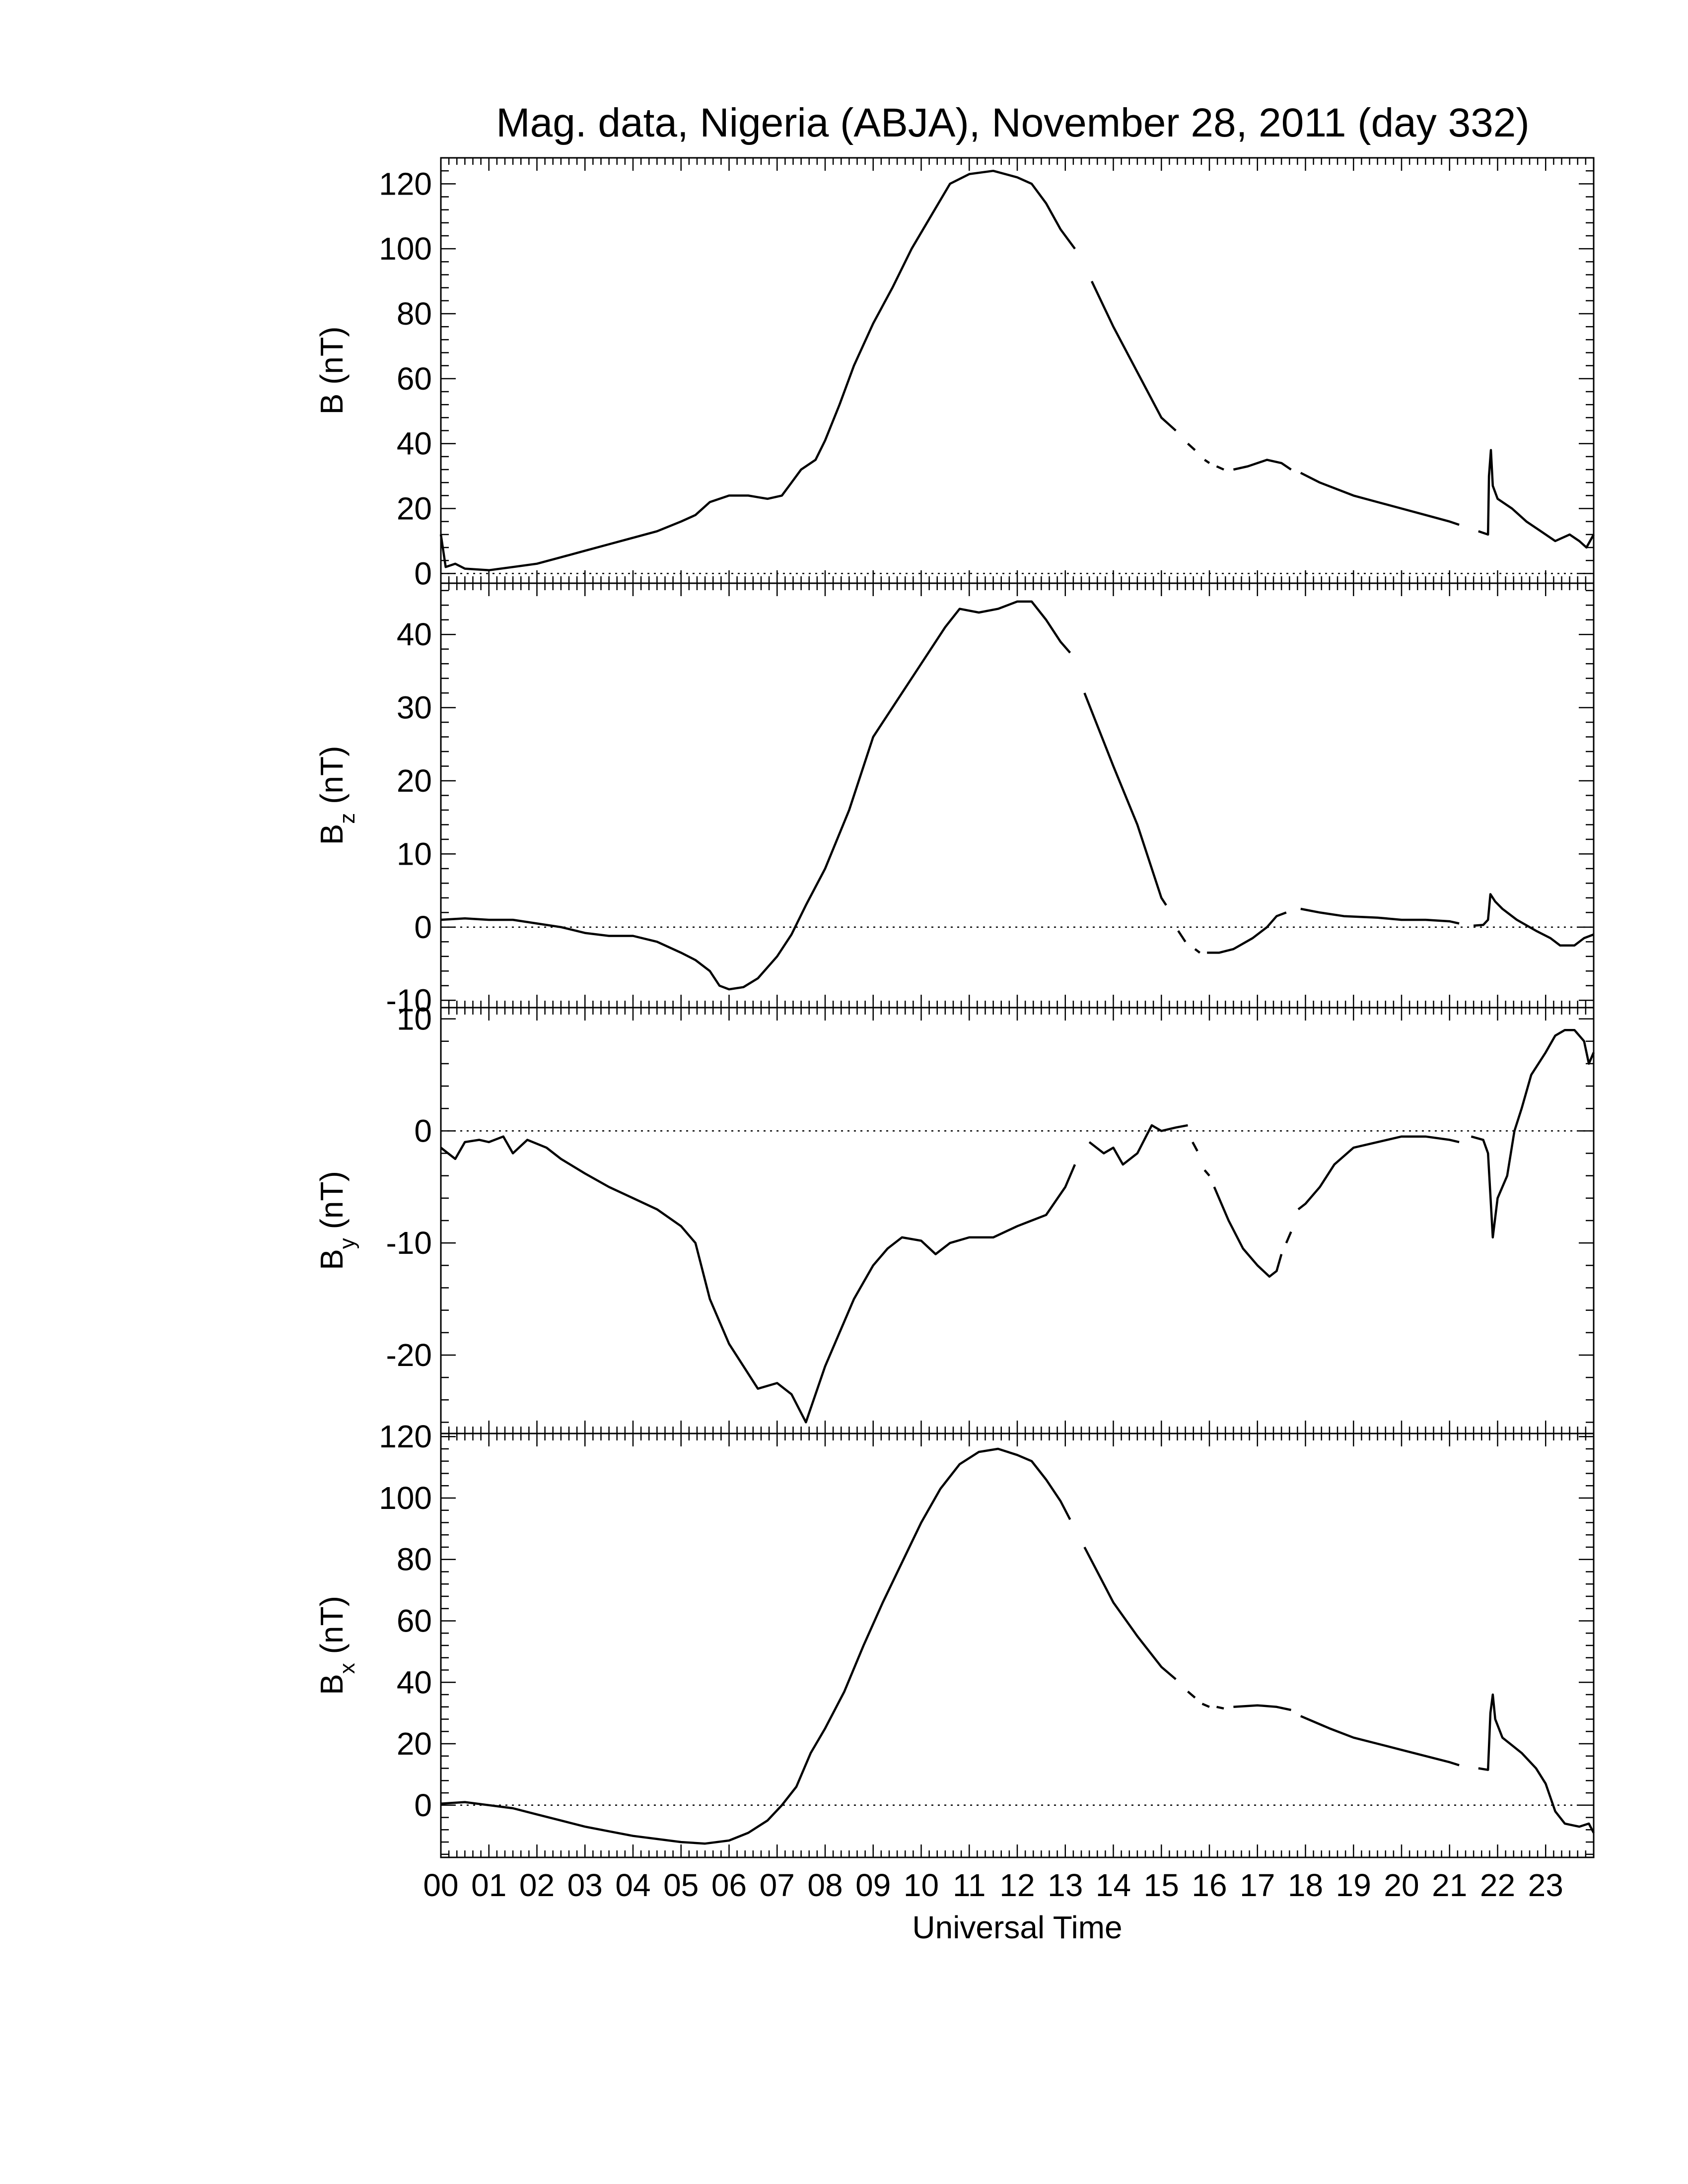  What do you see at coordinates (347, 818) in the screenshot?
I see `y-axis-label-subscript: z` at bounding box center [347, 818].